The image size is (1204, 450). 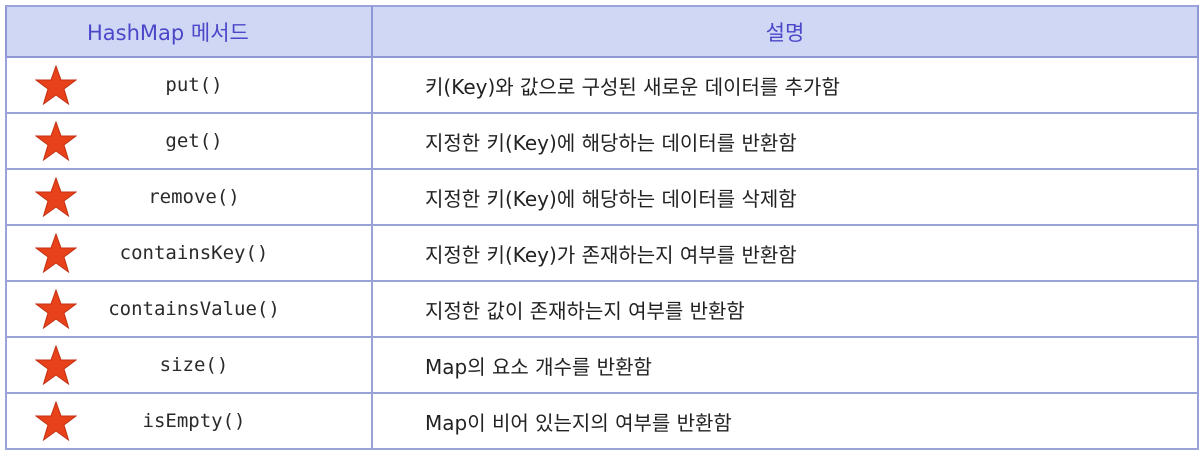 I want to click on method-name: remove(), so click(x=194, y=197).